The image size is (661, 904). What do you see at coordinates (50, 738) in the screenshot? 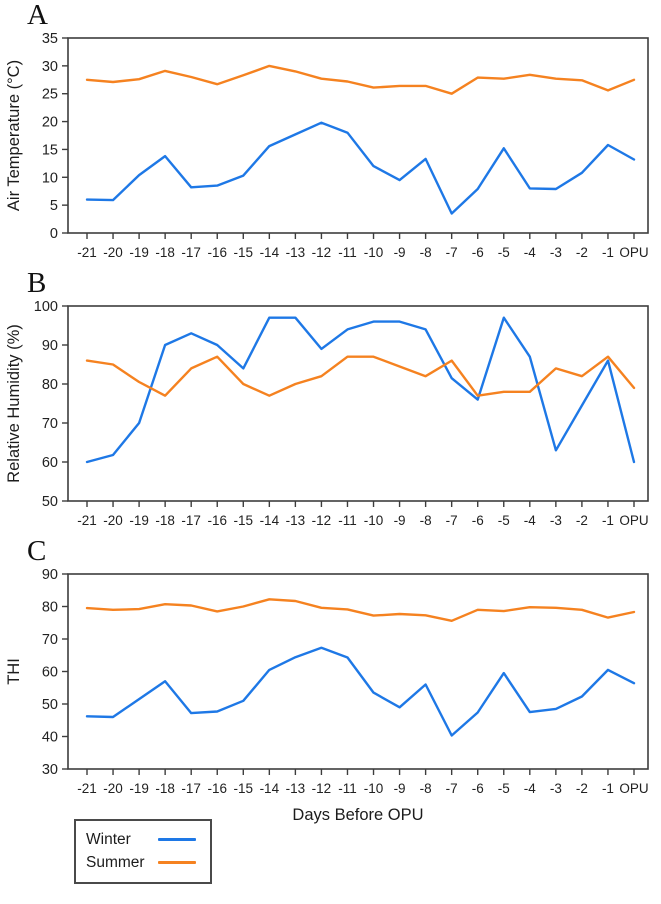
I see `y-tick-label: 40` at bounding box center [50, 738].